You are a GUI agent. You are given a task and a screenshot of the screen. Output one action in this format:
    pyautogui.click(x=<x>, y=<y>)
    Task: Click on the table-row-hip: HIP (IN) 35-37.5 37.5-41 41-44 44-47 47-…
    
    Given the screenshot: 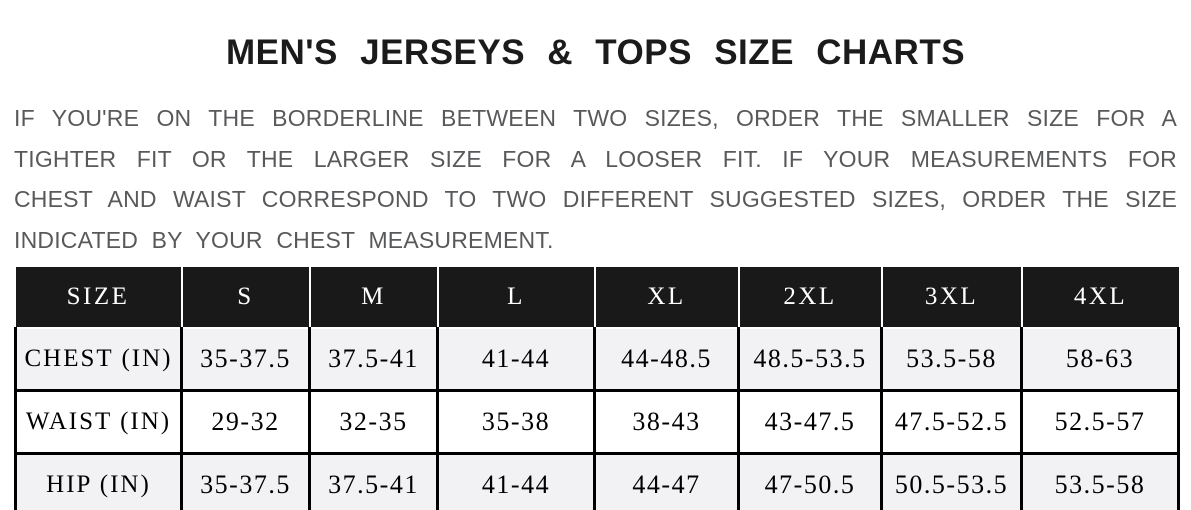 What is the action you would take?
    pyautogui.click(x=597, y=481)
    